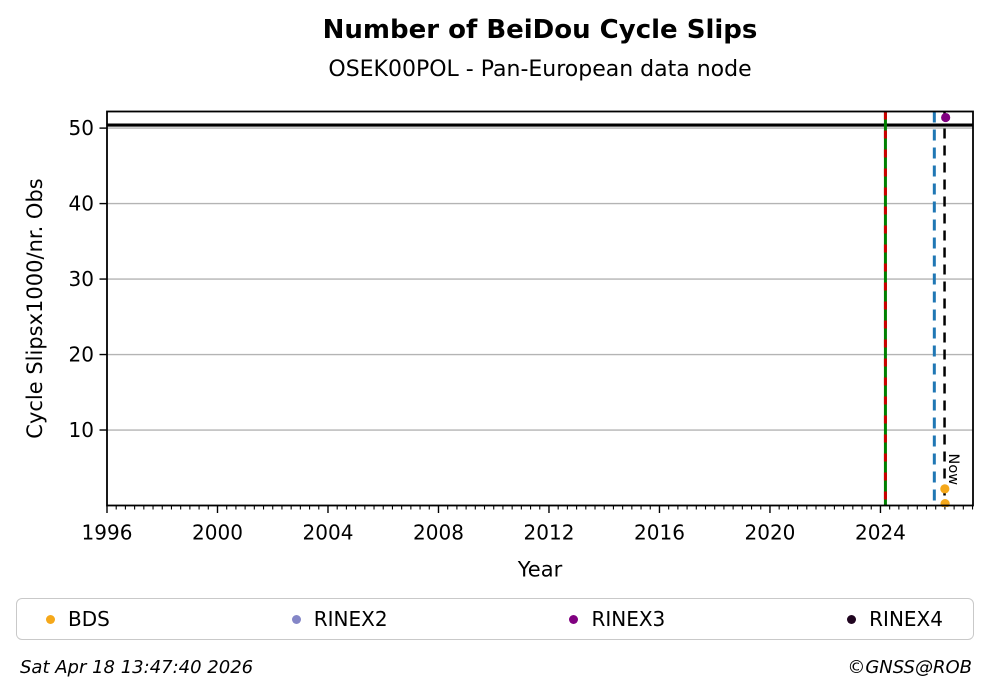 This screenshot has height=699, width=992. What do you see at coordinates (296, 619) in the screenshot?
I see `rinex2-marker-icon` at bounding box center [296, 619].